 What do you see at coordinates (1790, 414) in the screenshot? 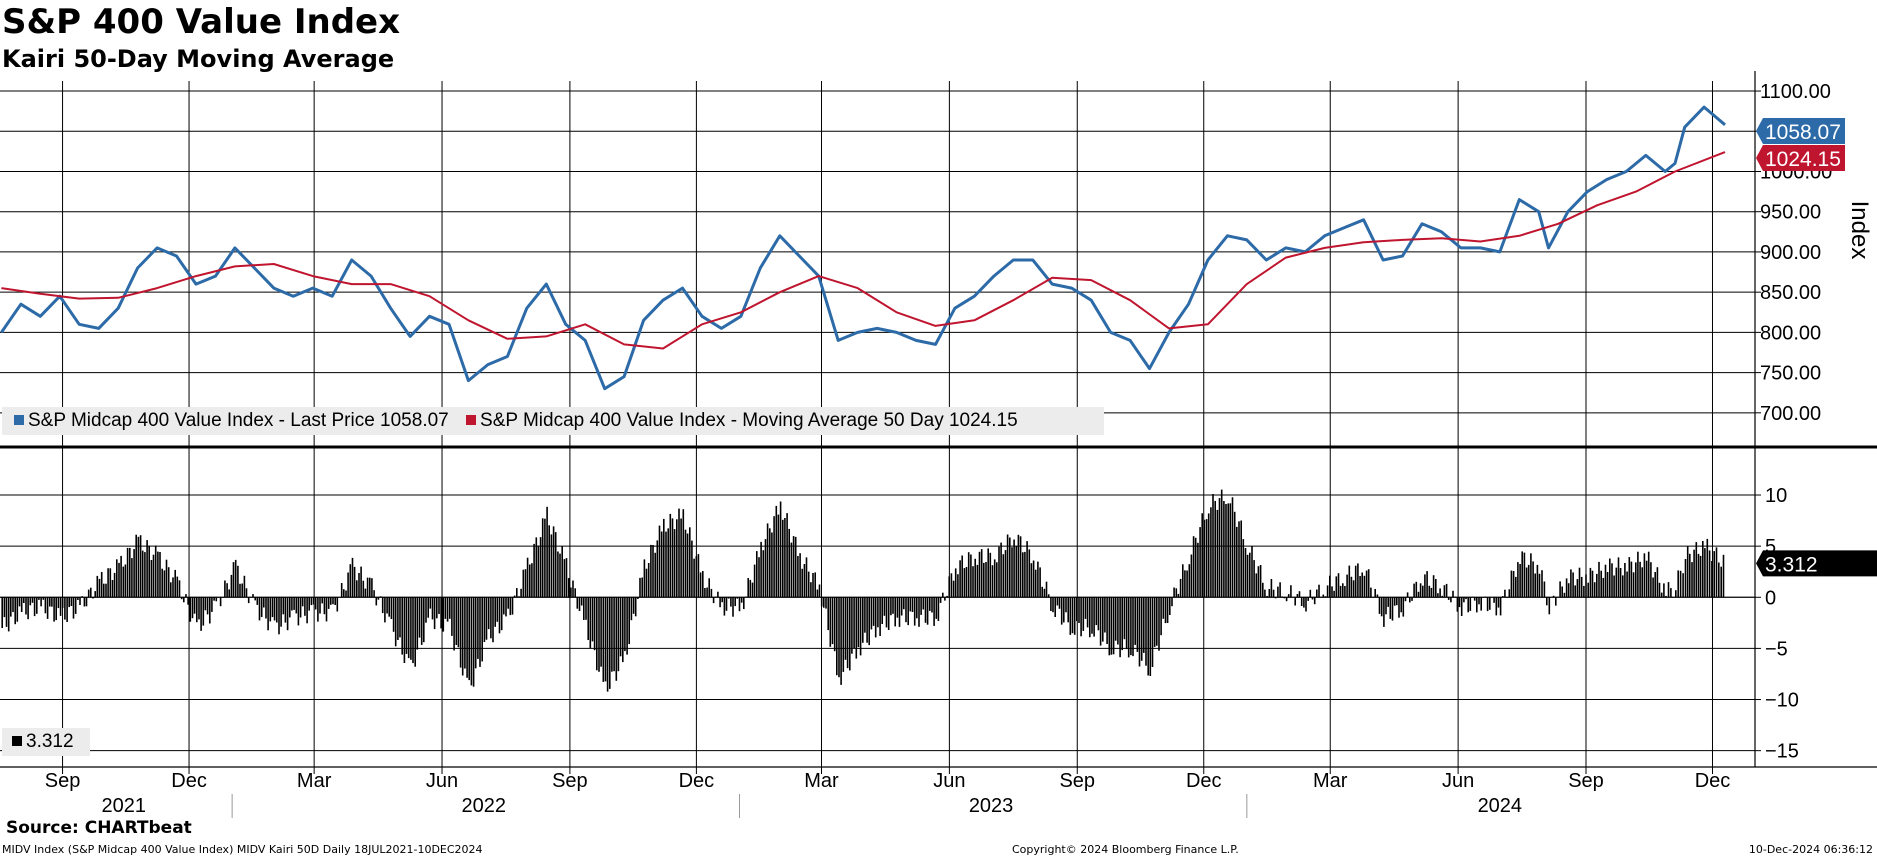
I see `y-tick-label-top: 700.00` at bounding box center [1790, 414].